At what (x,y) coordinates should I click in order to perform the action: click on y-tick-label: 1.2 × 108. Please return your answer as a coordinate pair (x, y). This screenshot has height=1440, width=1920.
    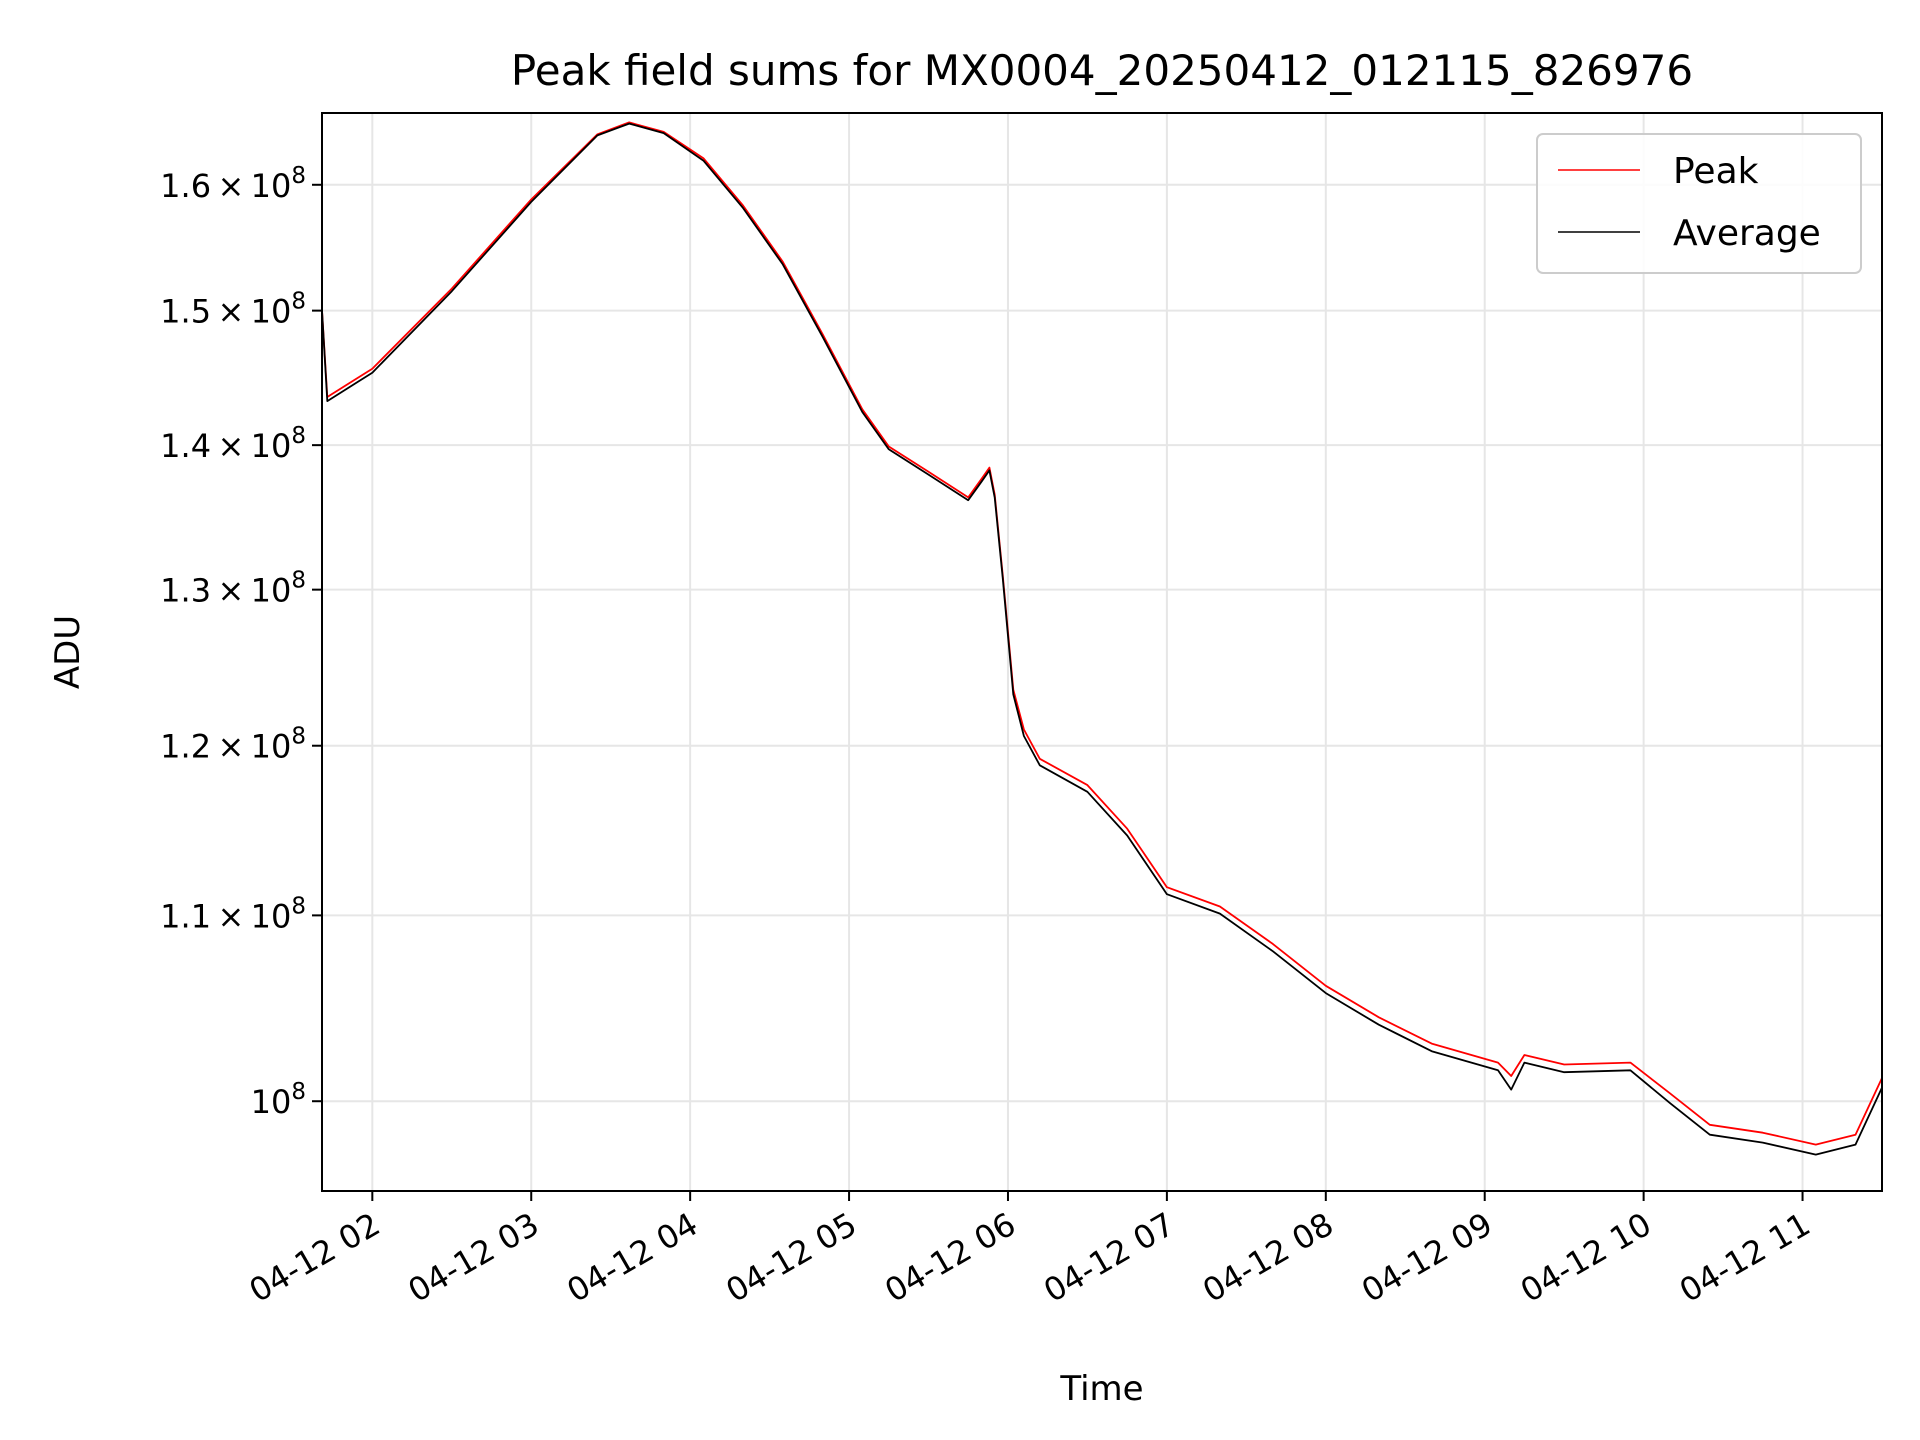
    Looking at the image, I should click on (233, 745).